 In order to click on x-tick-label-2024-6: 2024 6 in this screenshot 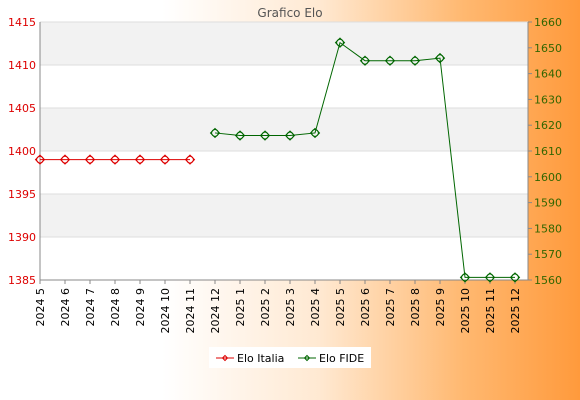, I will do `click(65, 307)`.